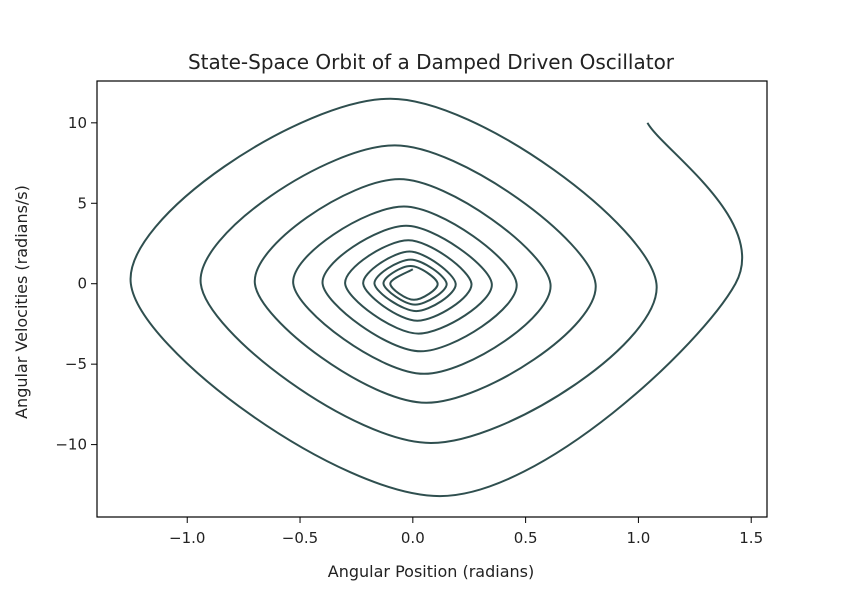  What do you see at coordinates (82, 203) in the screenshot?
I see `y-tick-label: 5` at bounding box center [82, 203].